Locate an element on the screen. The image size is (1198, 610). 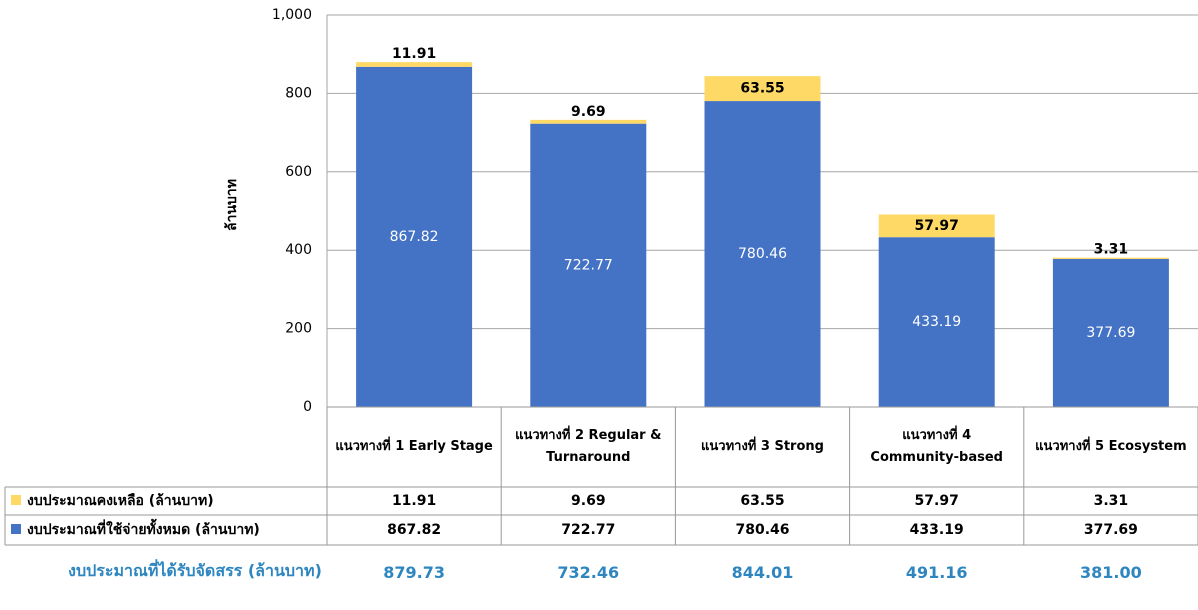
total-value: 732.46 is located at coordinates (588, 572).